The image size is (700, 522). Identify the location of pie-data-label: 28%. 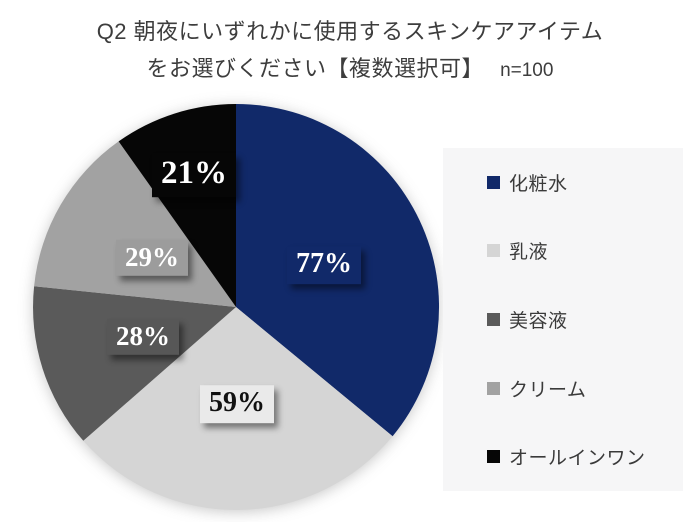
(143, 337).